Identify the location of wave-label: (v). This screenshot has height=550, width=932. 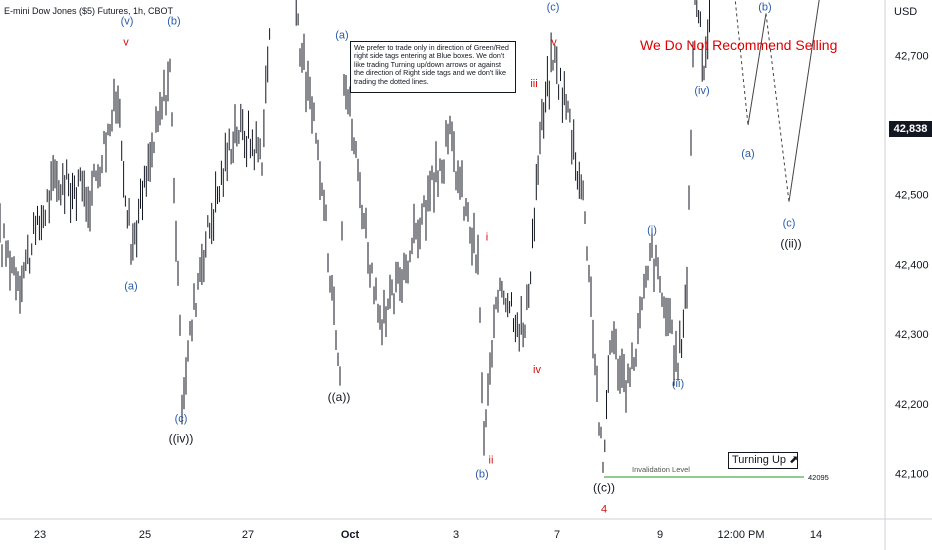
(127, 22).